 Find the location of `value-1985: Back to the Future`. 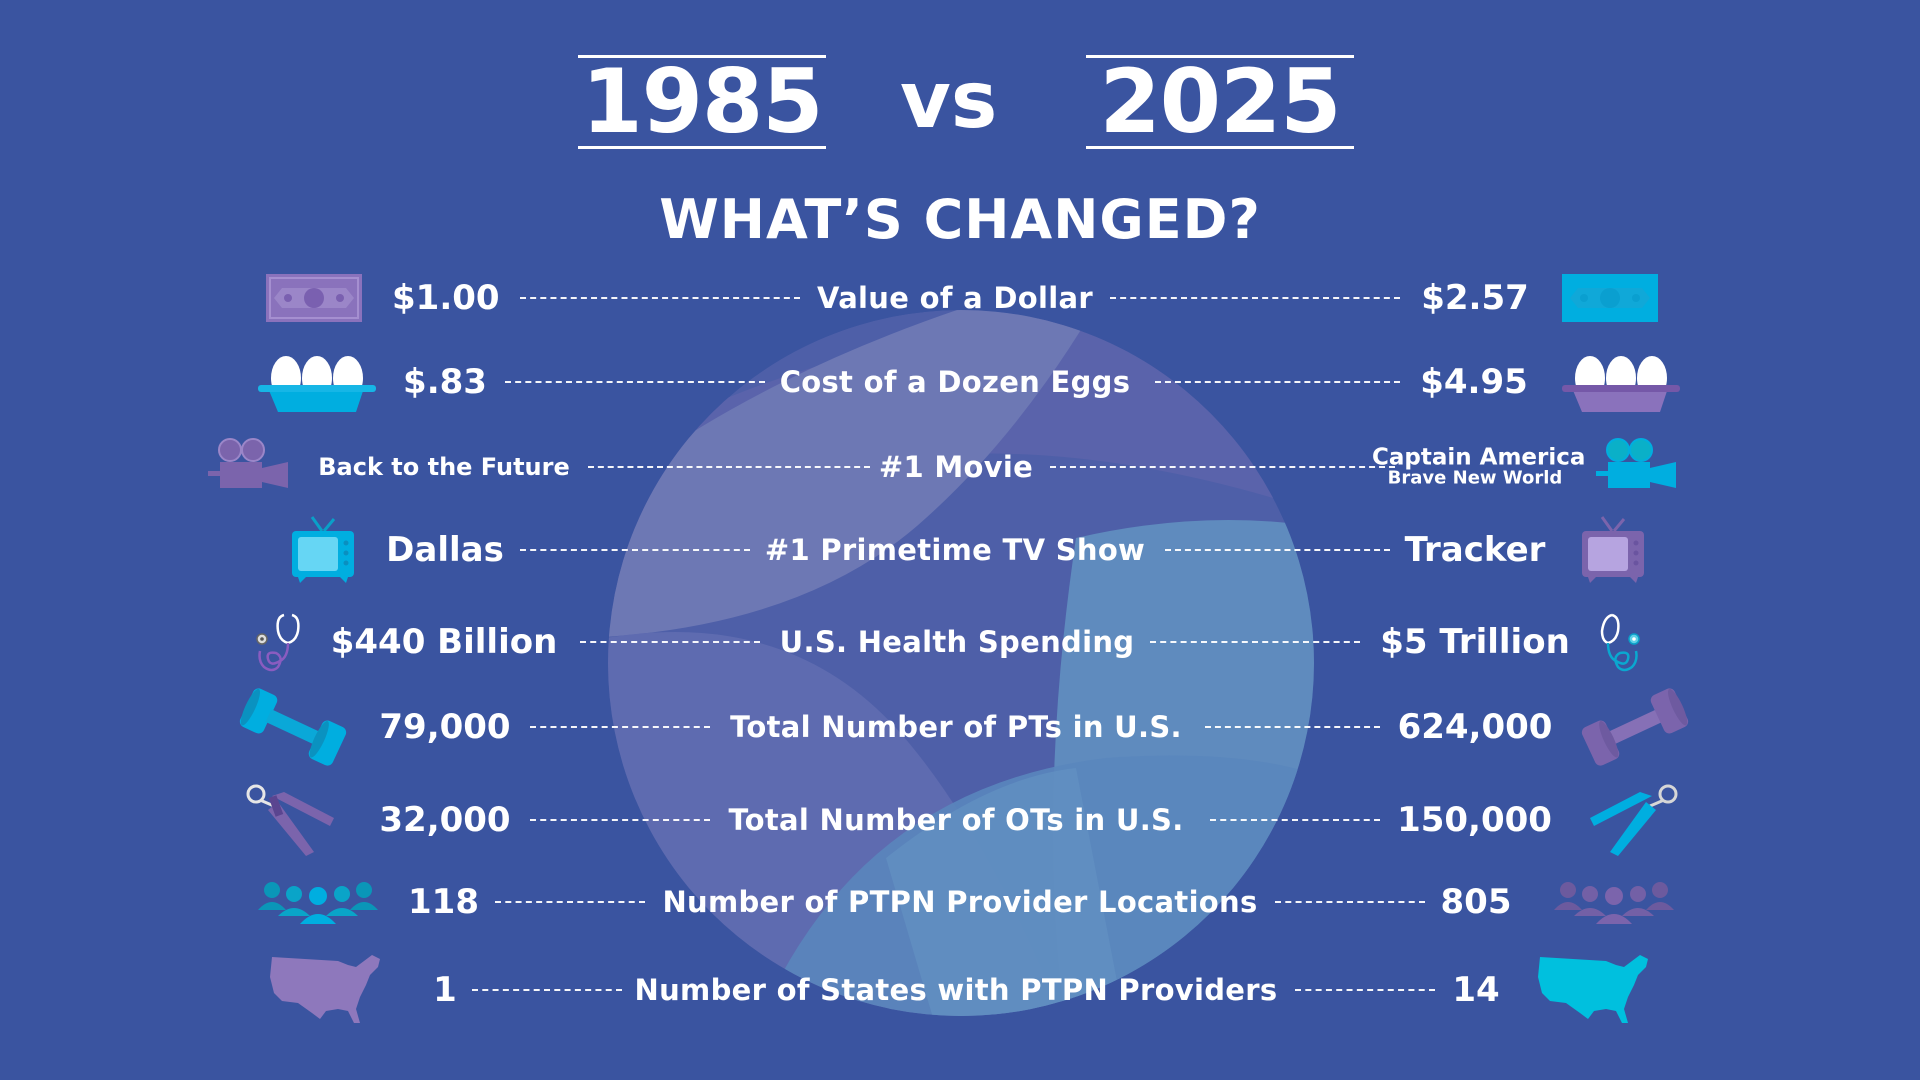

value-1985: Back to the Future is located at coordinates (444, 467).